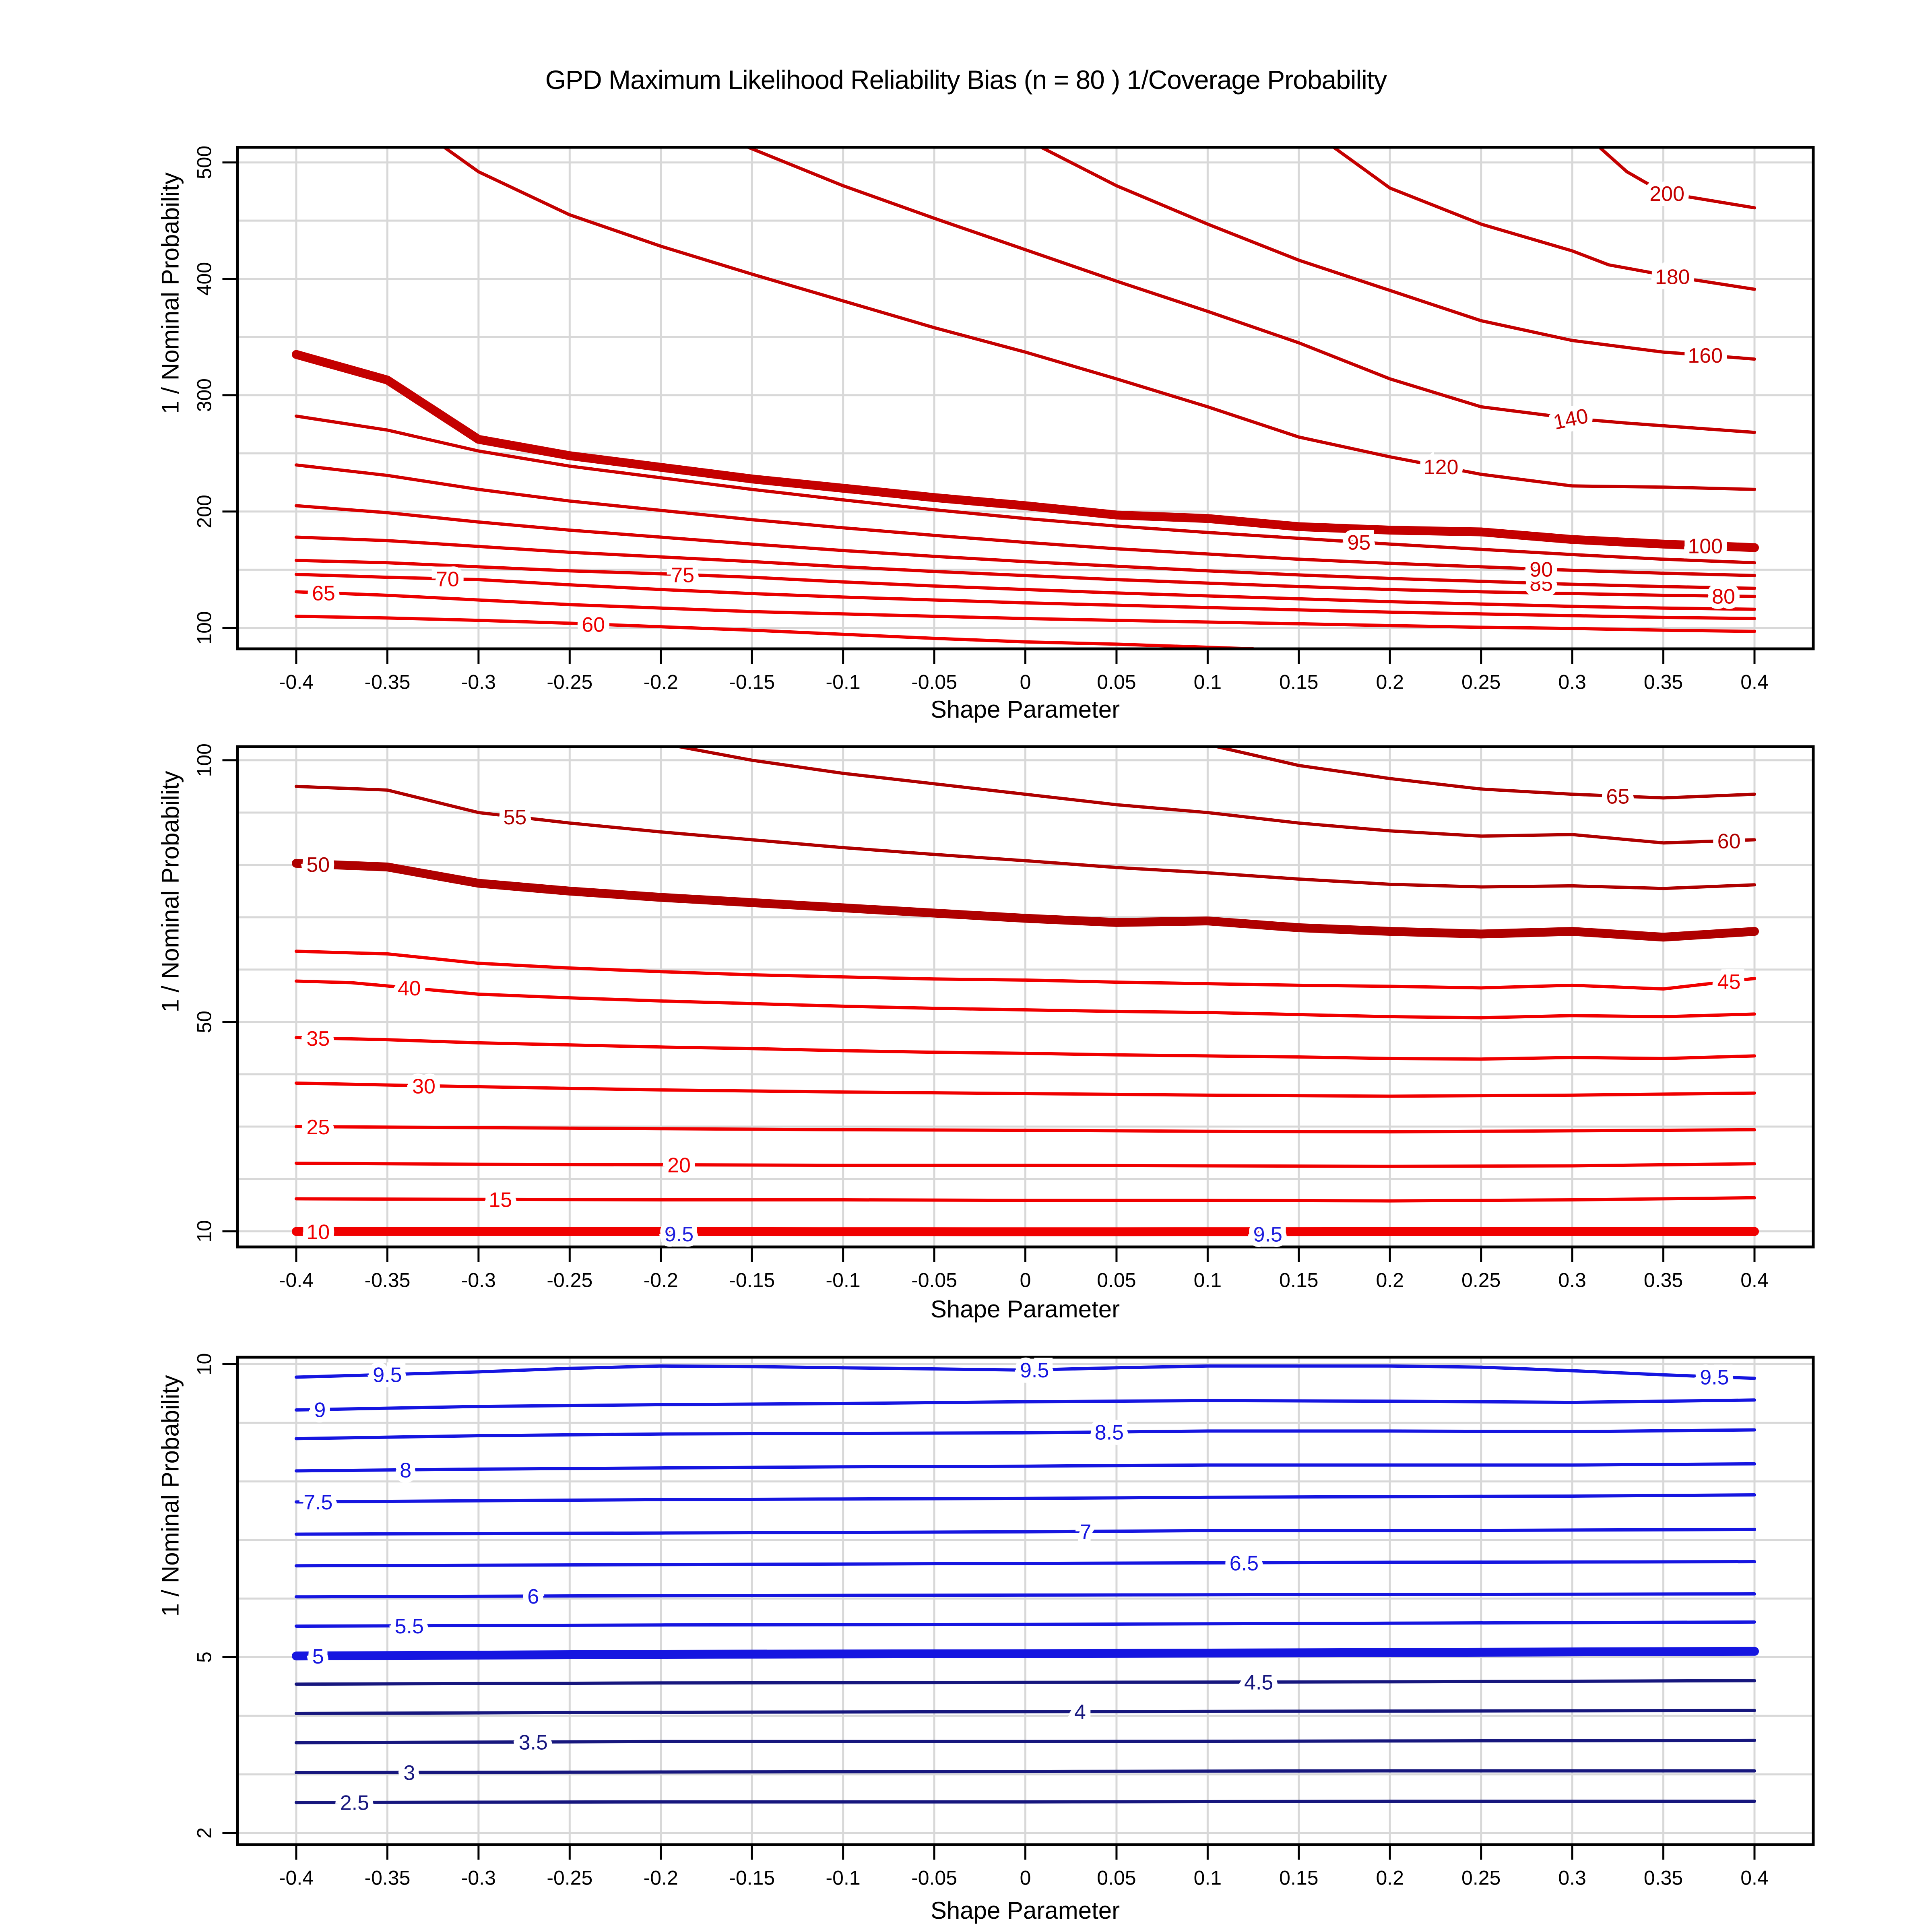 The image size is (1932, 1932). What do you see at coordinates (1025, 1802) in the screenshot?
I see `contour-line-bottom-2.5` at bounding box center [1025, 1802].